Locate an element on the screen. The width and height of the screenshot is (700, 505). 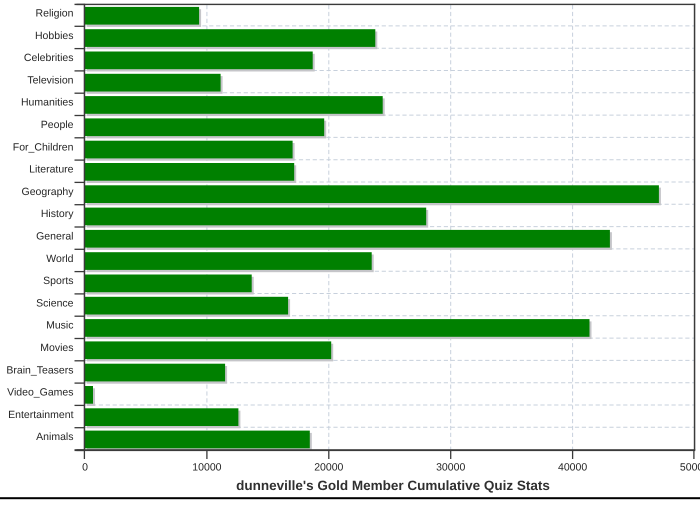
svg-text: 10000 is located at coordinates (206, 467).